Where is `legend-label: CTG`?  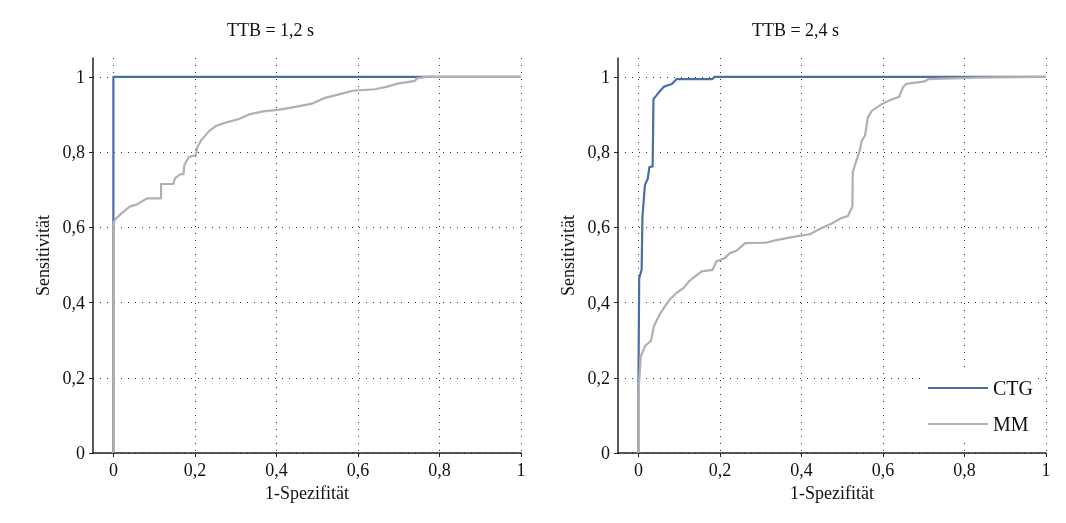
legend-label: CTG is located at coordinates (1013, 388).